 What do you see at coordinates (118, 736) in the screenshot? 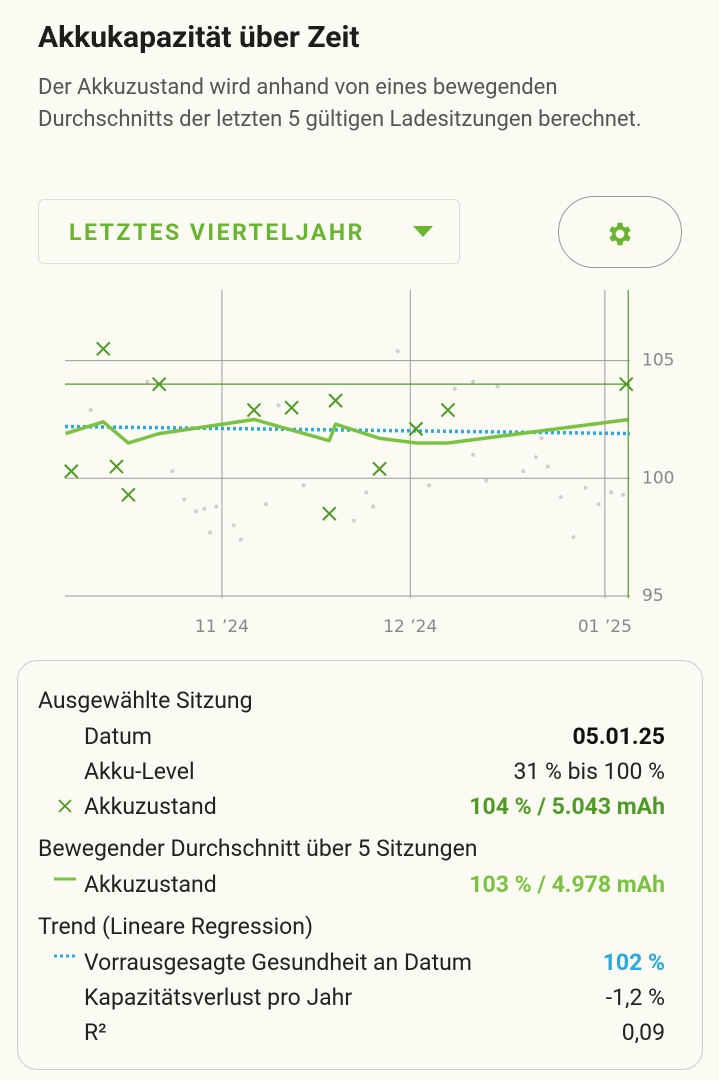
I see `row-label: Datum` at bounding box center [118, 736].